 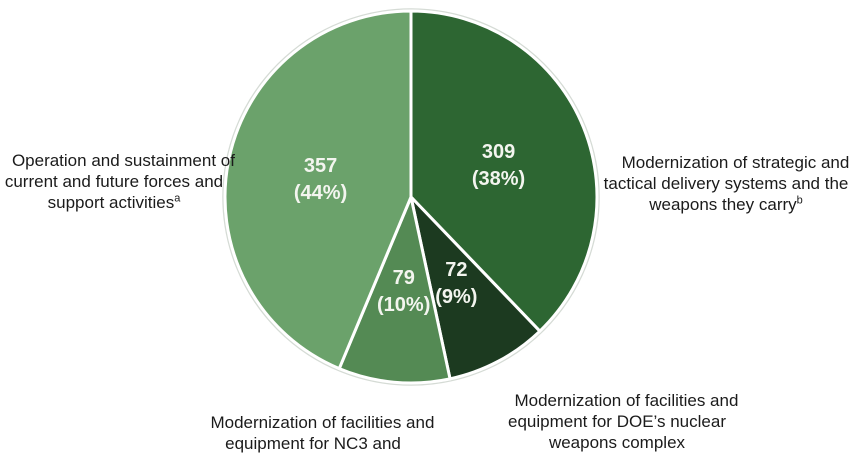 What do you see at coordinates (320, 166) in the screenshot?
I see `slice-value: 357` at bounding box center [320, 166].